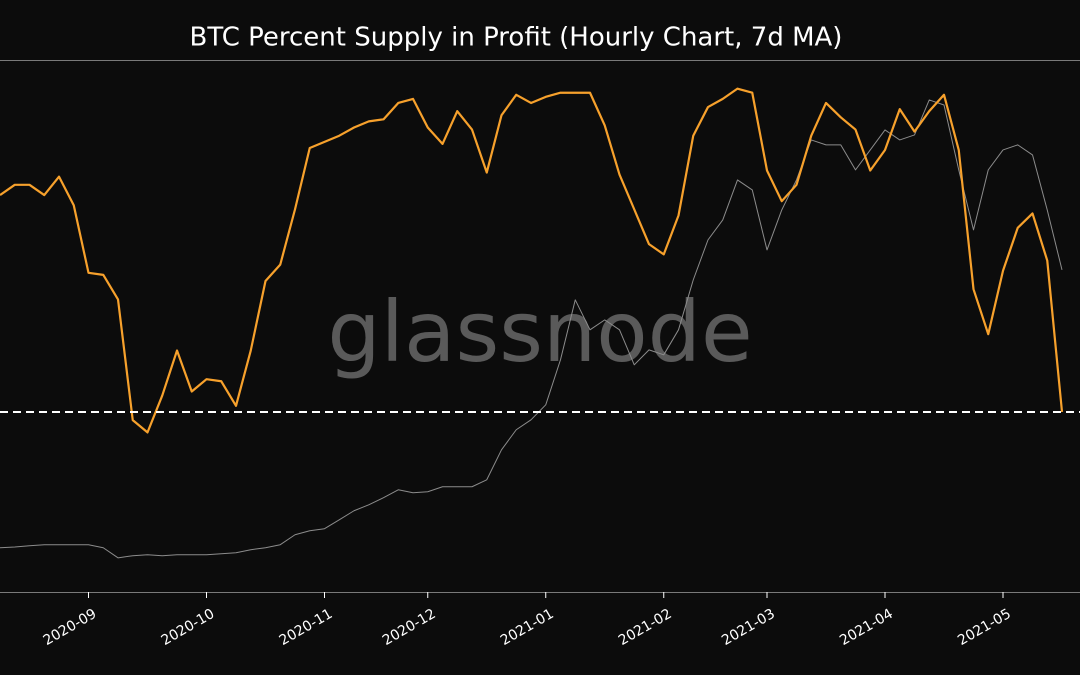  I want to click on watermark: glassnode, so click(539, 332).